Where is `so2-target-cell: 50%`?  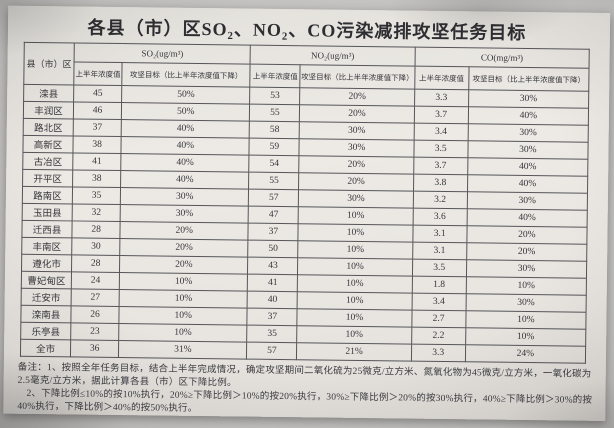 so2-target-cell: 50% is located at coordinates (185, 112).